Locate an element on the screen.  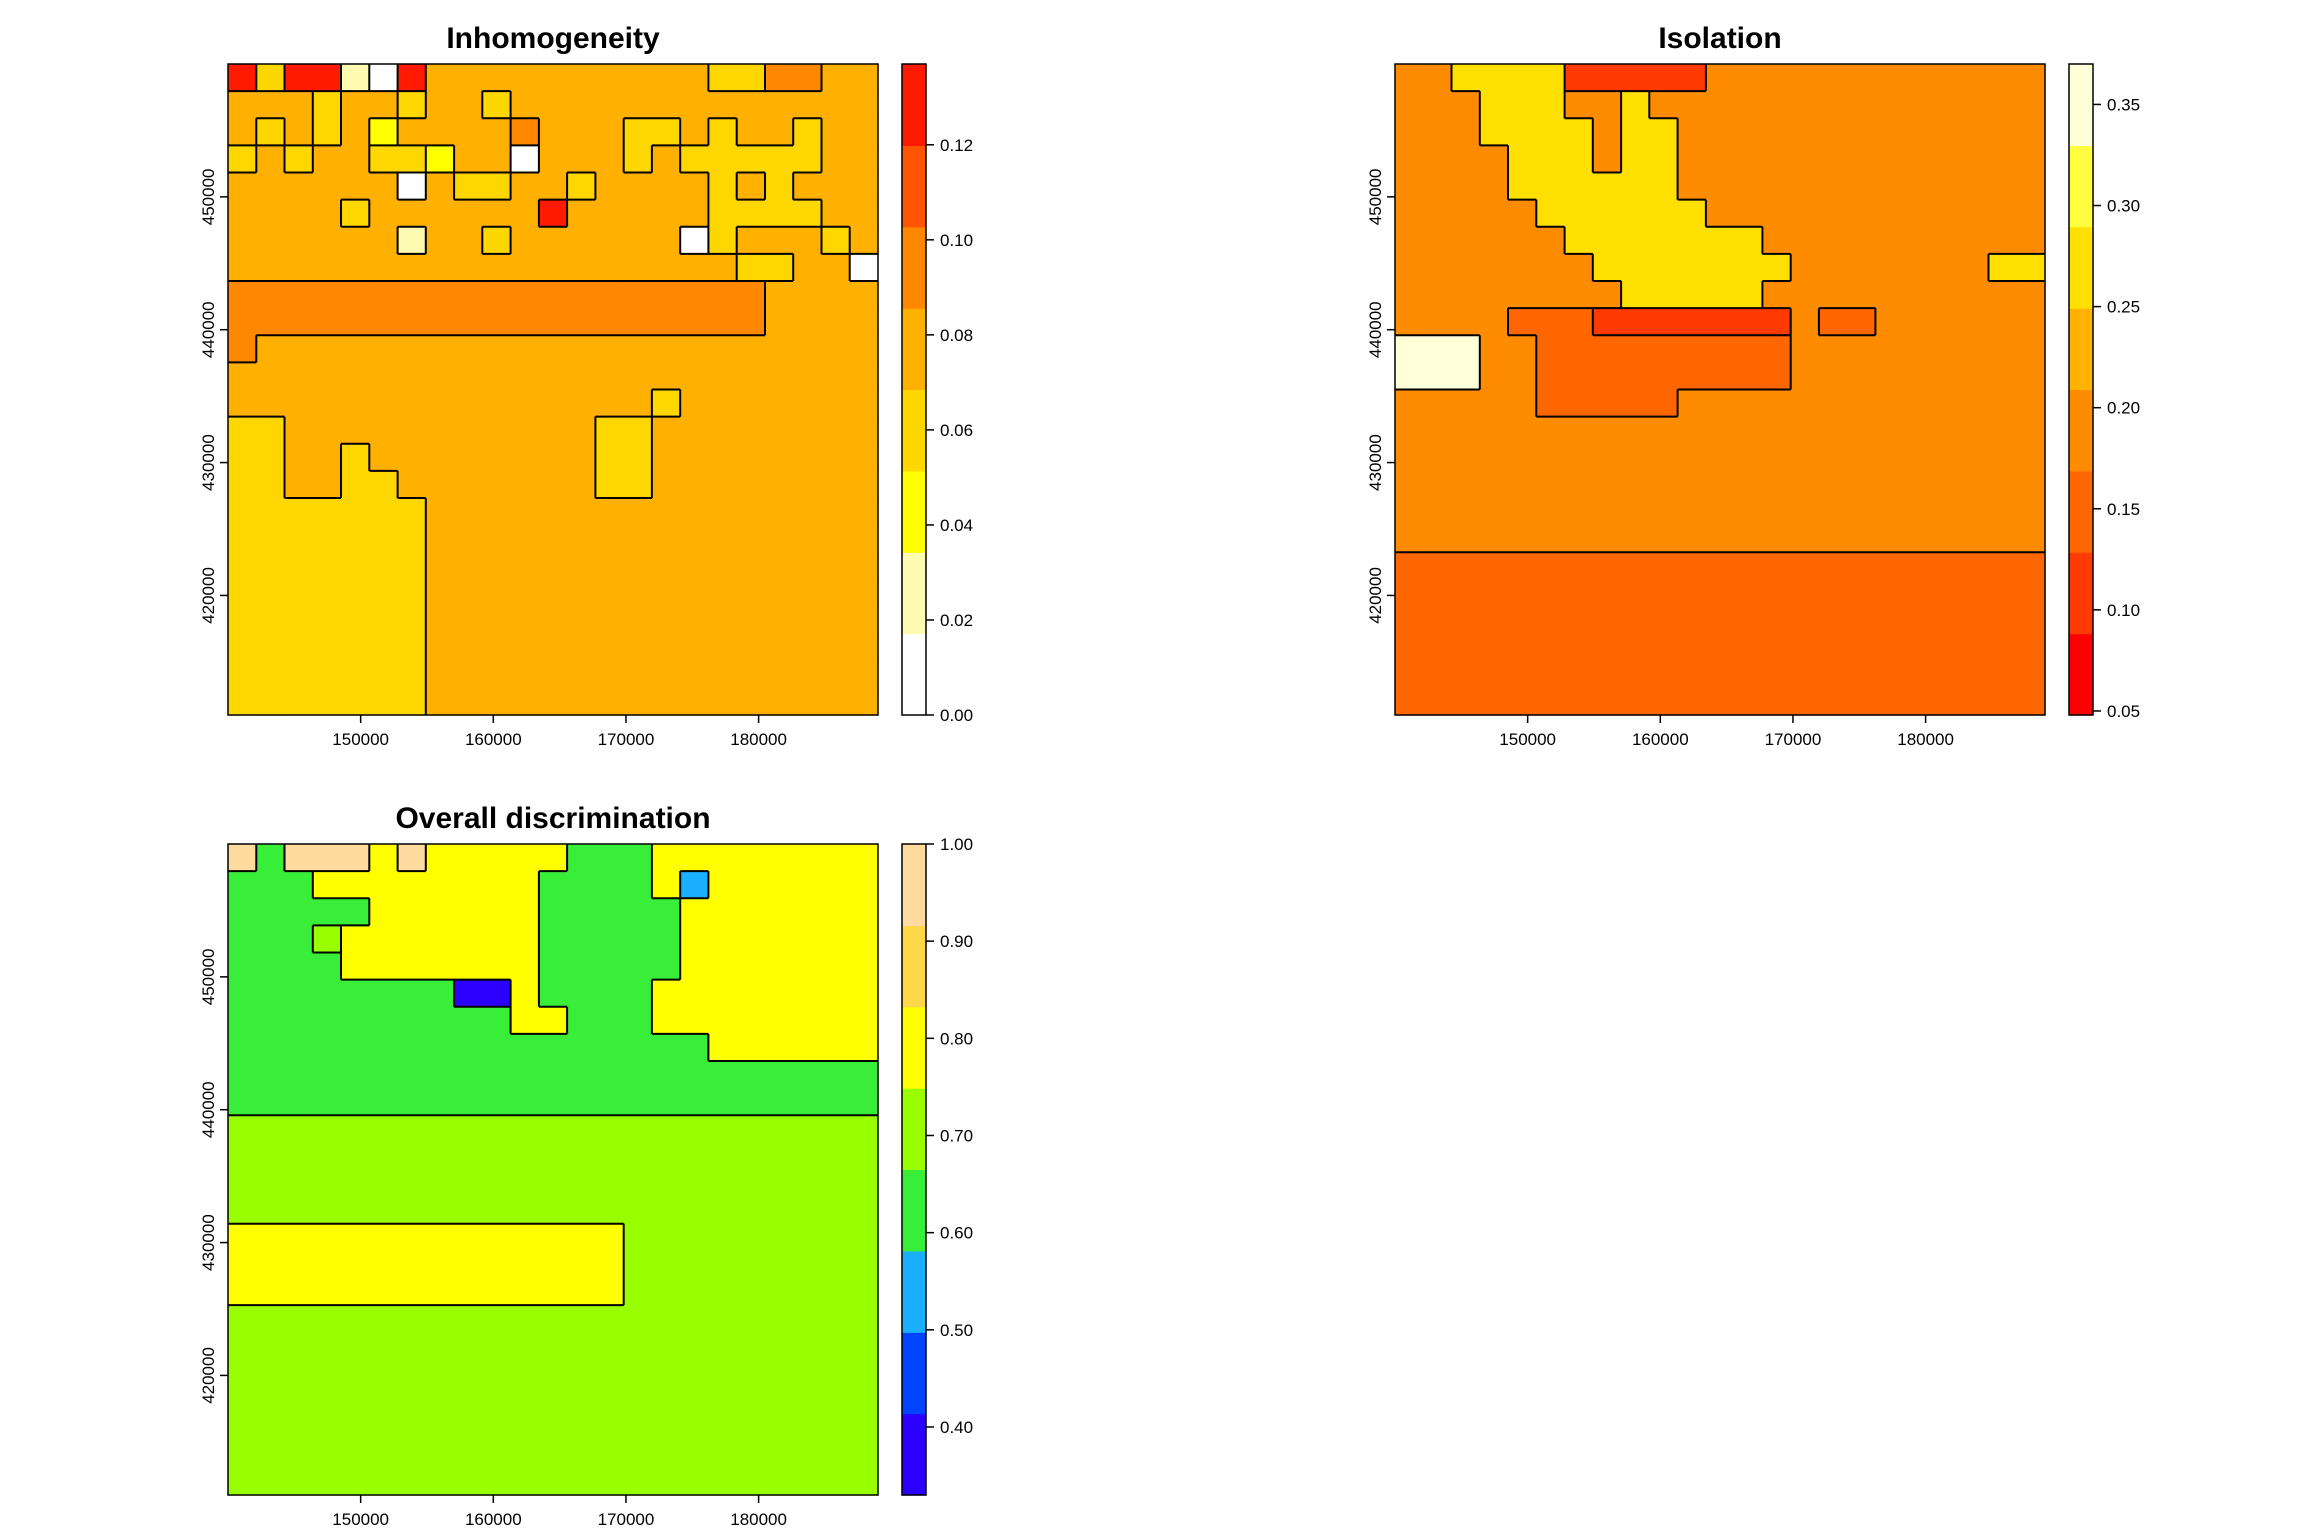
x-tick-label: 180000 is located at coordinates (1925, 739).